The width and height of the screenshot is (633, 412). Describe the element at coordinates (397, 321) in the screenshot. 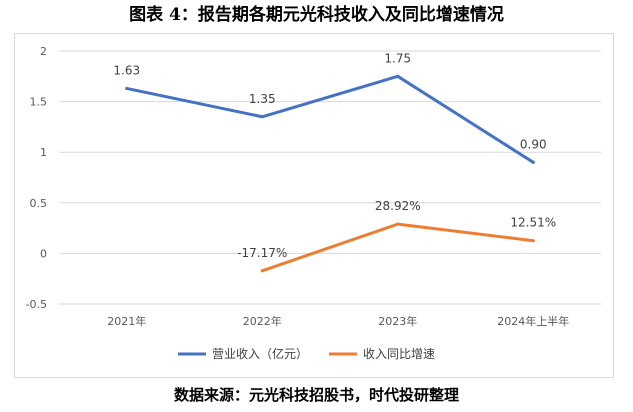

I see `x-tick-label: 2023年` at that location.